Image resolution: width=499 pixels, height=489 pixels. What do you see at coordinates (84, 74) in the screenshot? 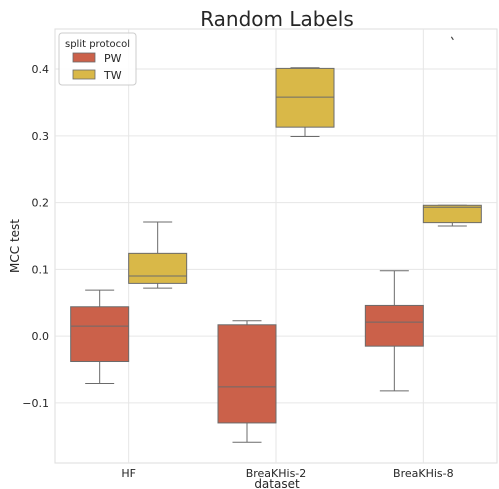
I see `legend-swatch-tw` at bounding box center [84, 74].